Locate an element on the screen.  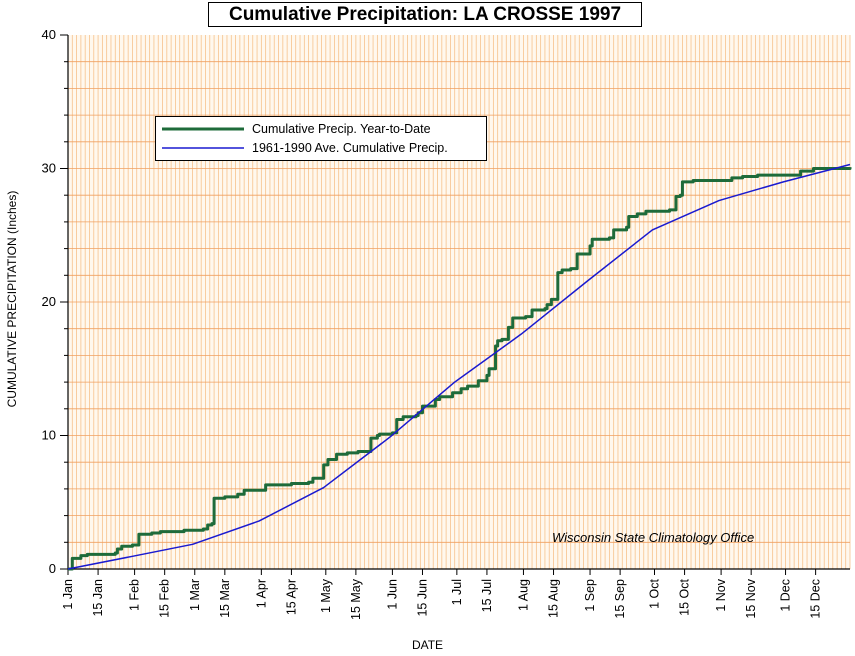
x-tick-label: 15 Jun is located at coordinates (422, 598).